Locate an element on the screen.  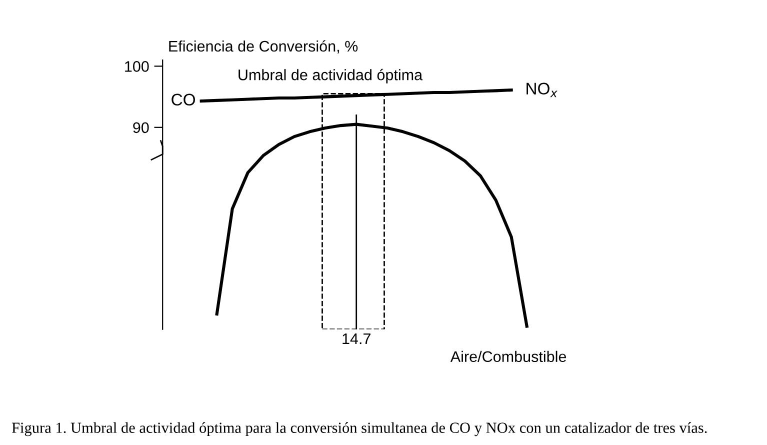
y-axis-title: Eficiencia de Conversión, % is located at coordinates (263, 47).